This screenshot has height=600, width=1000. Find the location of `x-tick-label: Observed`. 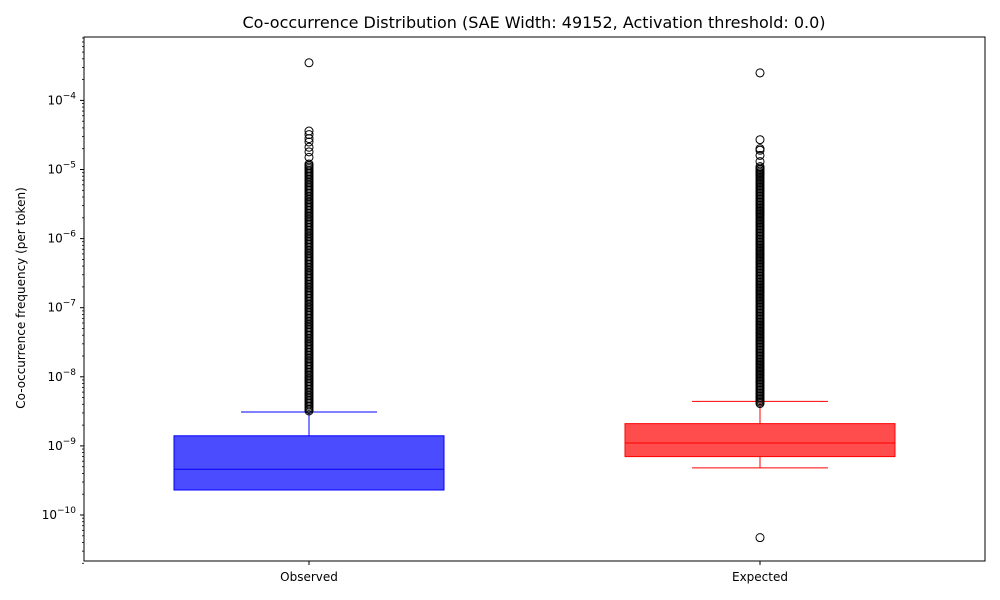

x-tick-label: Observed is located at coordinates (309, 577).